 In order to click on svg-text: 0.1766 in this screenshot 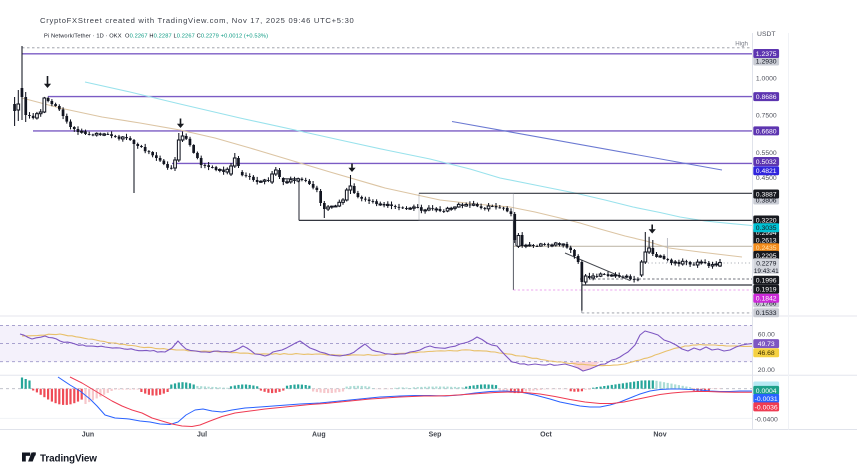, I will do `click(766, 303)`.